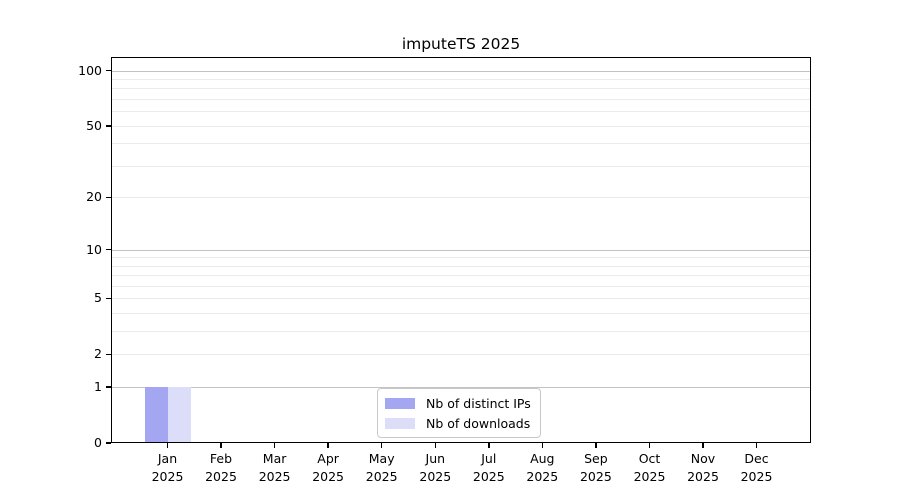 The image size is (900, 500). Describe the element at coordinates (649, 458) in the screenshot. I see `month-label: Oct` at that location.